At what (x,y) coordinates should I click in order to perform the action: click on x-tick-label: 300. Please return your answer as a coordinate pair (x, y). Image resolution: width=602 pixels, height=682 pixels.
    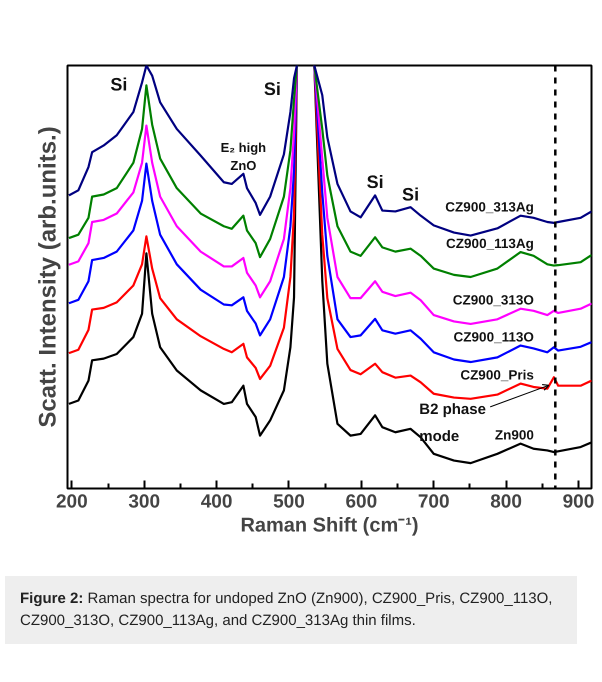
    Looking at the image, I should click on (144, 502).